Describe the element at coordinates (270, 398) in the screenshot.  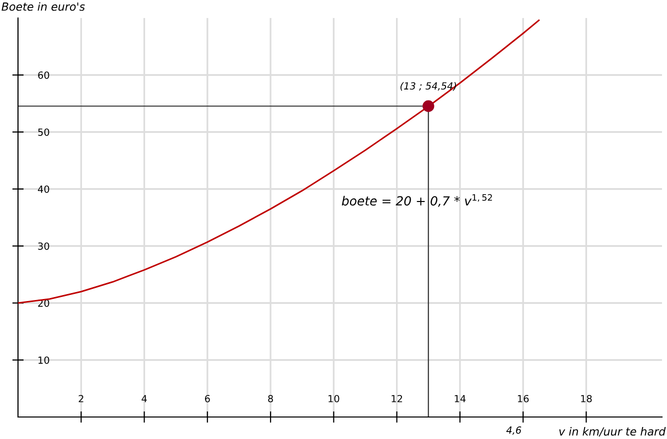
I see `x-tick-label: 8` at that location.